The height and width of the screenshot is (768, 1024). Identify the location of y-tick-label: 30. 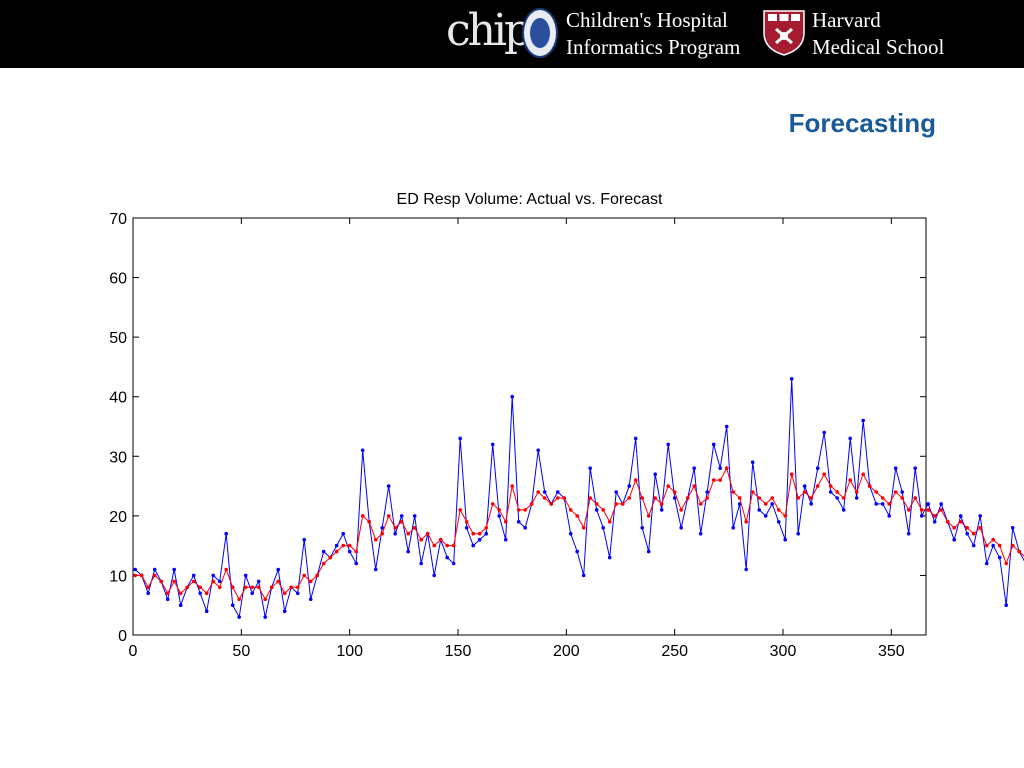
(118, 457).